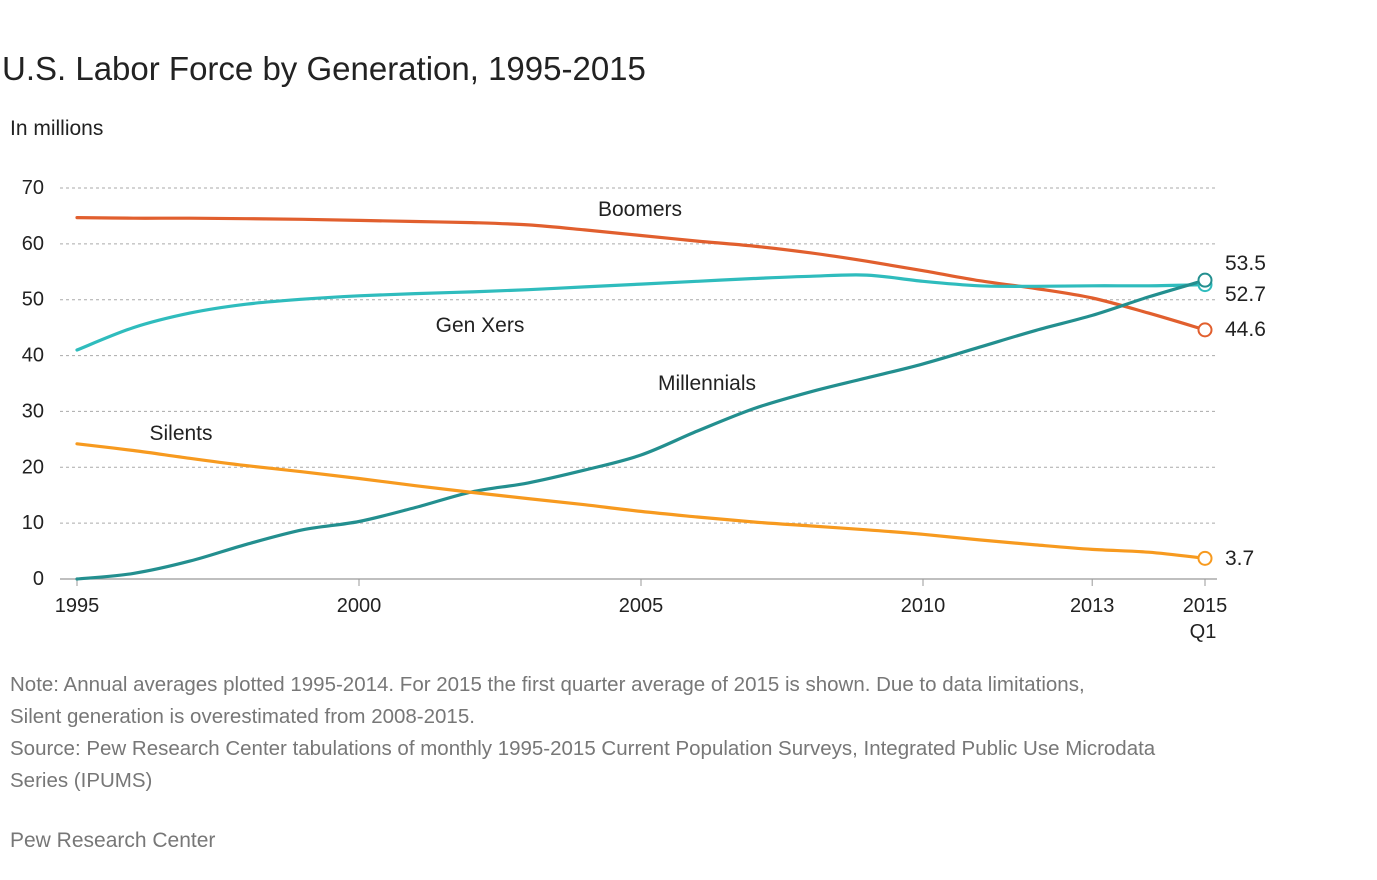 This screenshot has height=880, width=1377. I want to click on end-marker-millennials, so click(1205, 280).